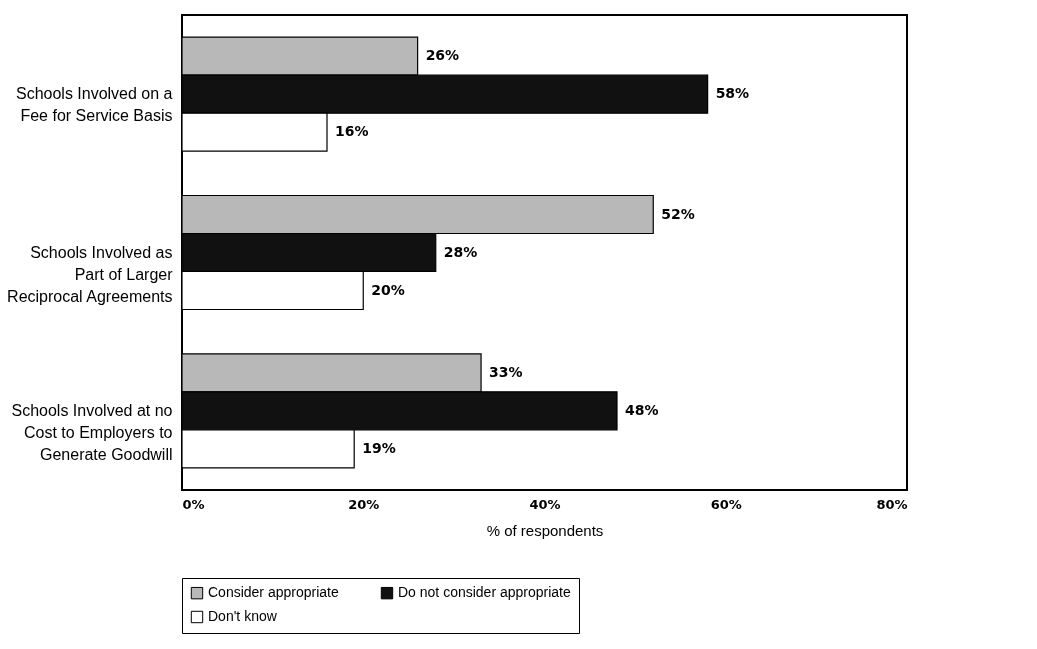  Describe the element at coordinates (90, 274) in the screenshot. I see `y-tick-label: Schools Involved as Part of Larger Reciprocal Agreements` at that location.